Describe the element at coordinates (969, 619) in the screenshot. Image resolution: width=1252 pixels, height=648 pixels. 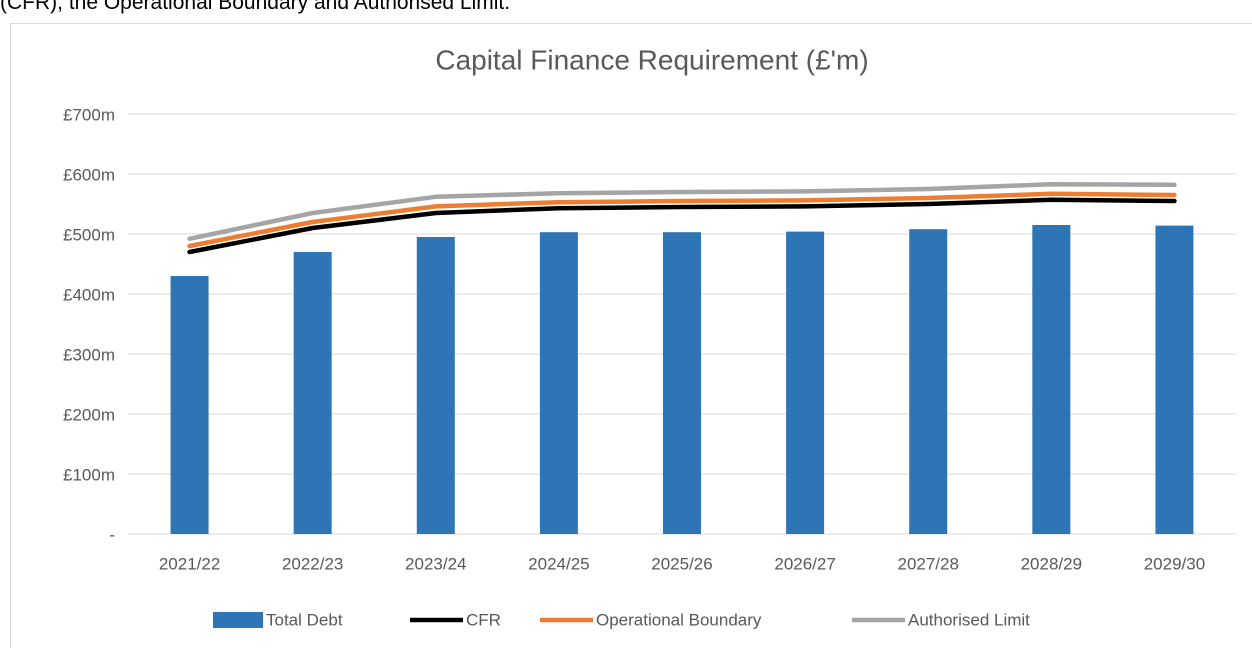
I see `legend-label: Authorised Limit` at that location.